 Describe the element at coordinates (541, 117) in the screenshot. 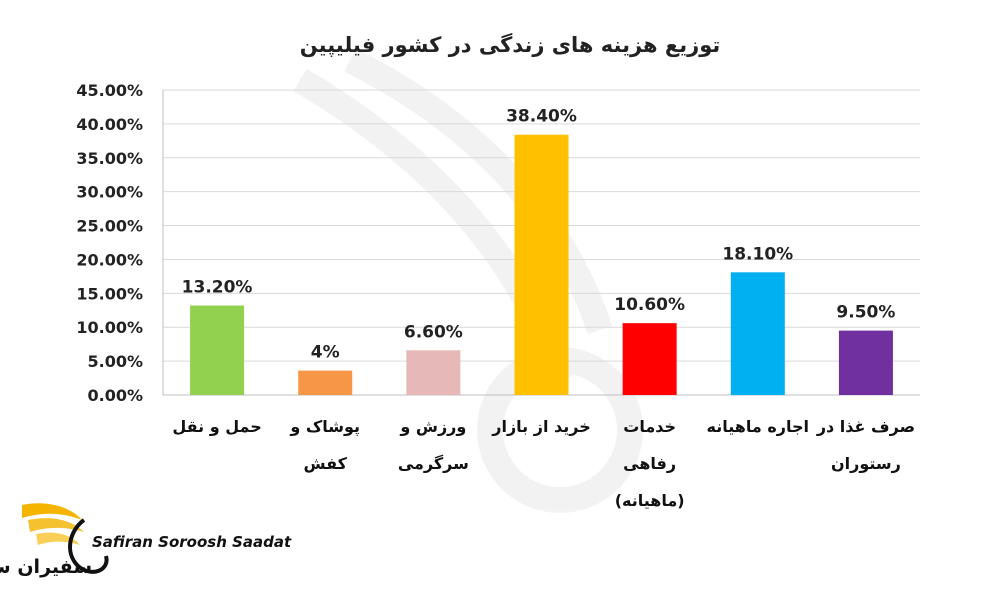

I see `data-label: 38.40%` at that location.